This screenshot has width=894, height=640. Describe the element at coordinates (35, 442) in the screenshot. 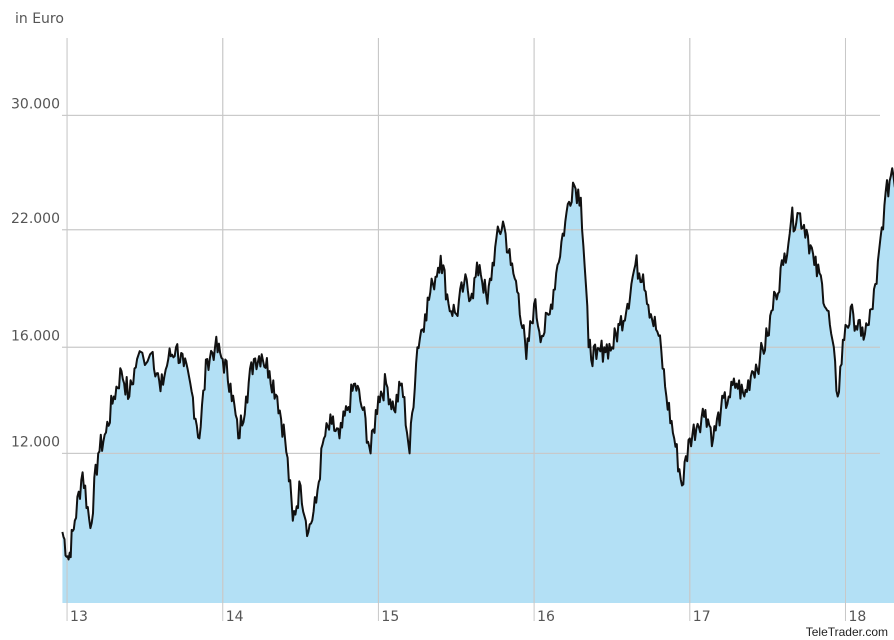

I see `y-tick-label: 12.000` at that location.